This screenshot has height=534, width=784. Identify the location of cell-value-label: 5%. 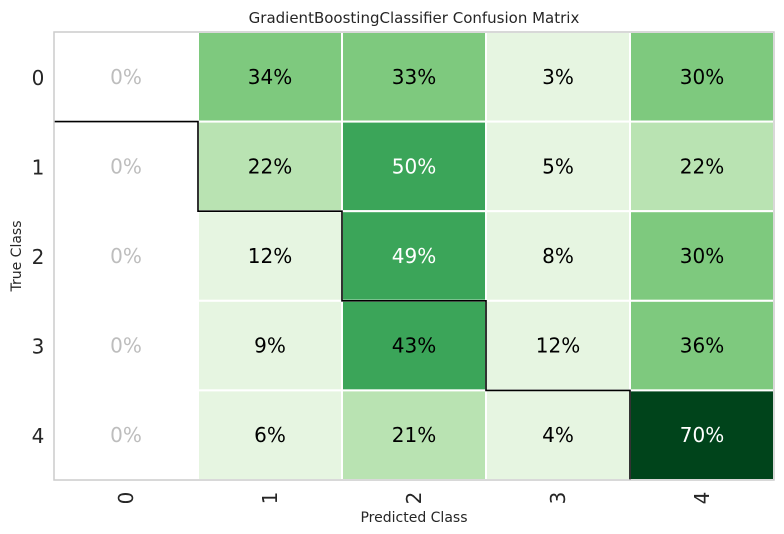
(558, 166).